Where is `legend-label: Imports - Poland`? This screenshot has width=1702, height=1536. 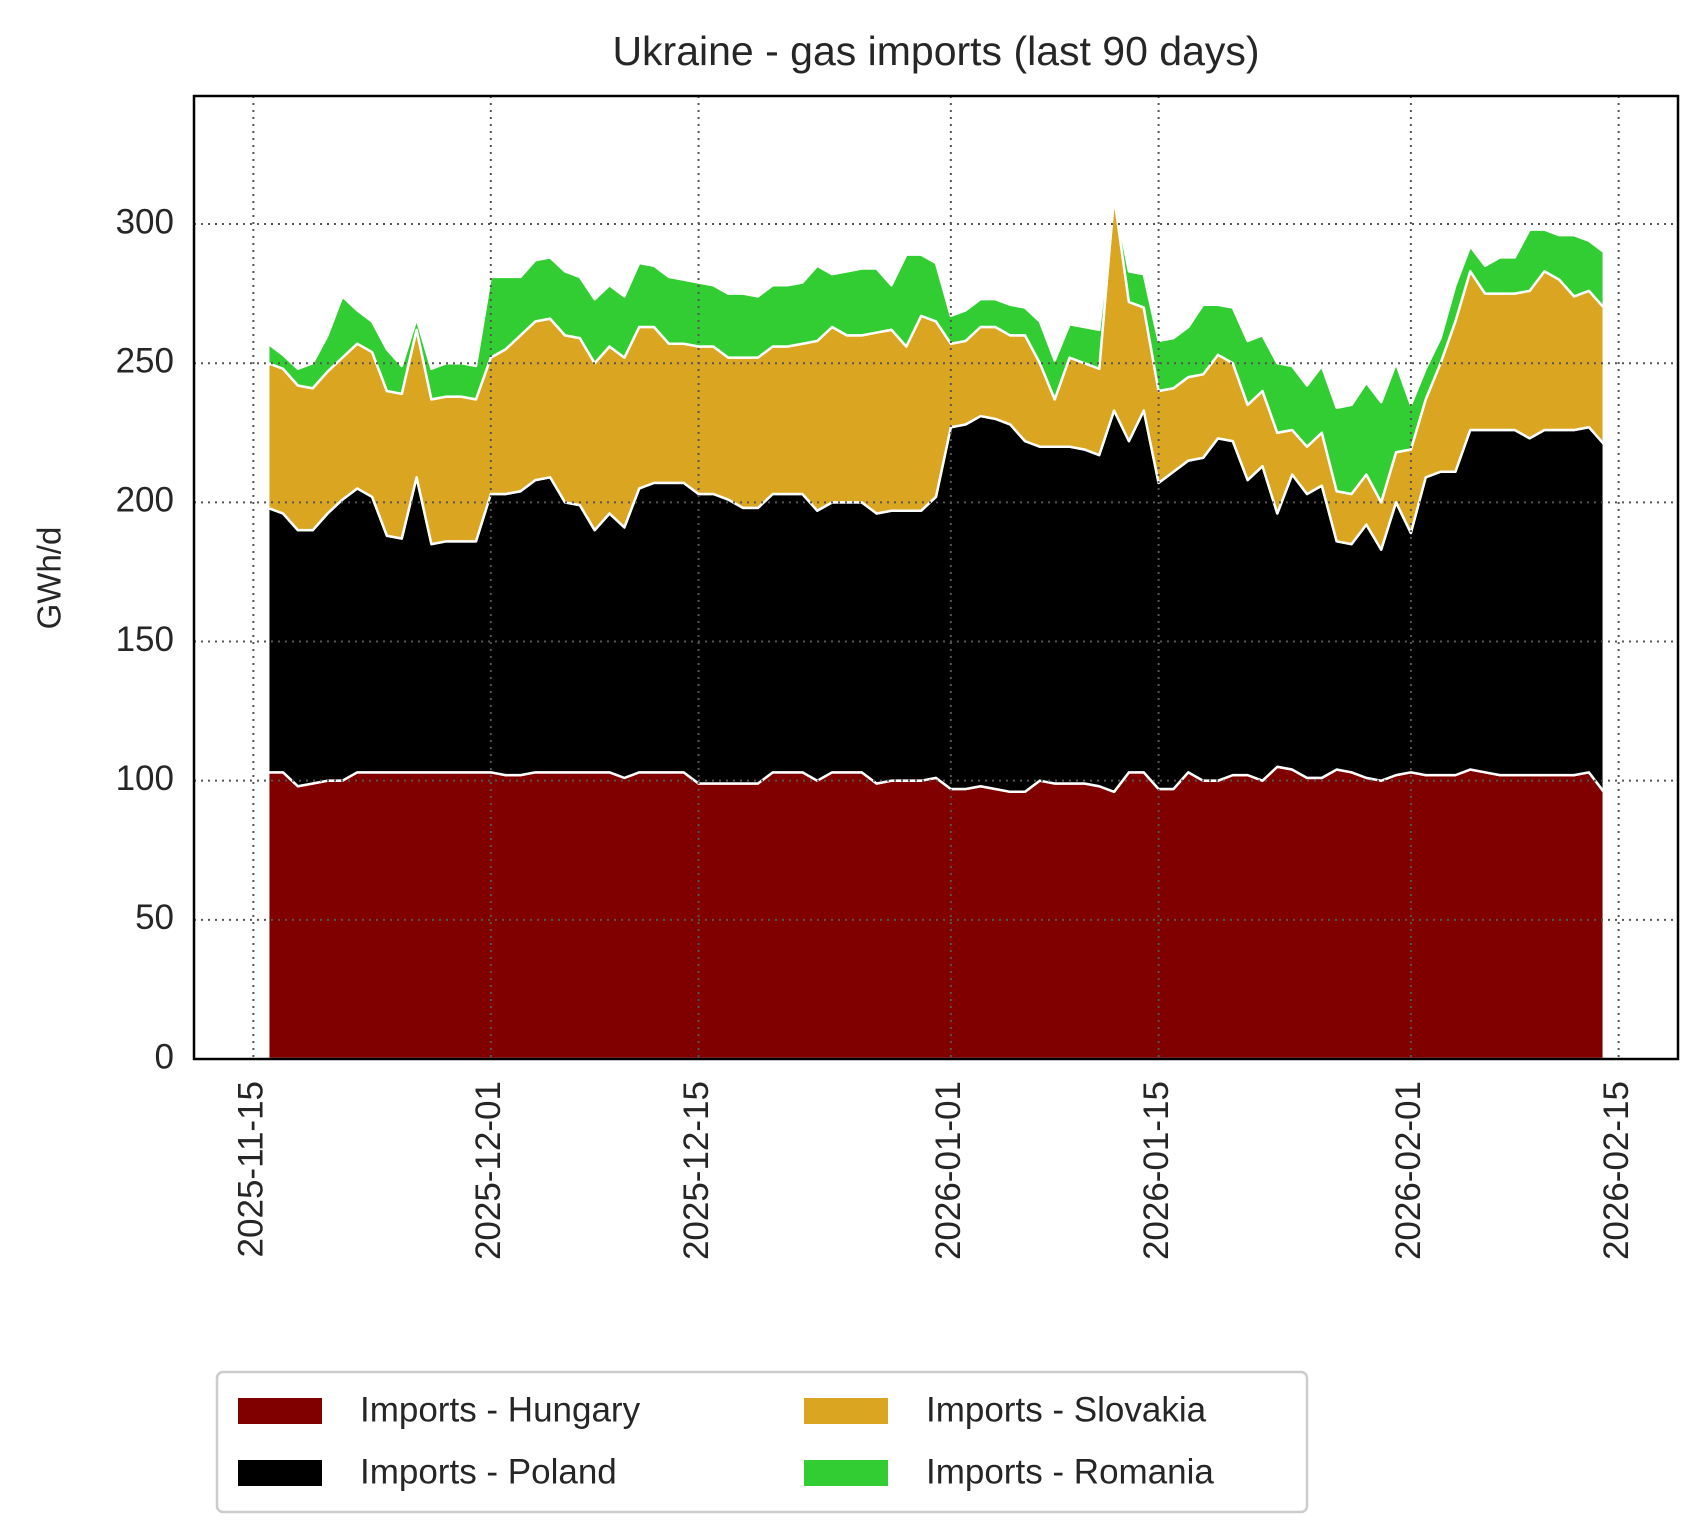
legend-label: Imports - Poland is located at coordinates (488, 1471).